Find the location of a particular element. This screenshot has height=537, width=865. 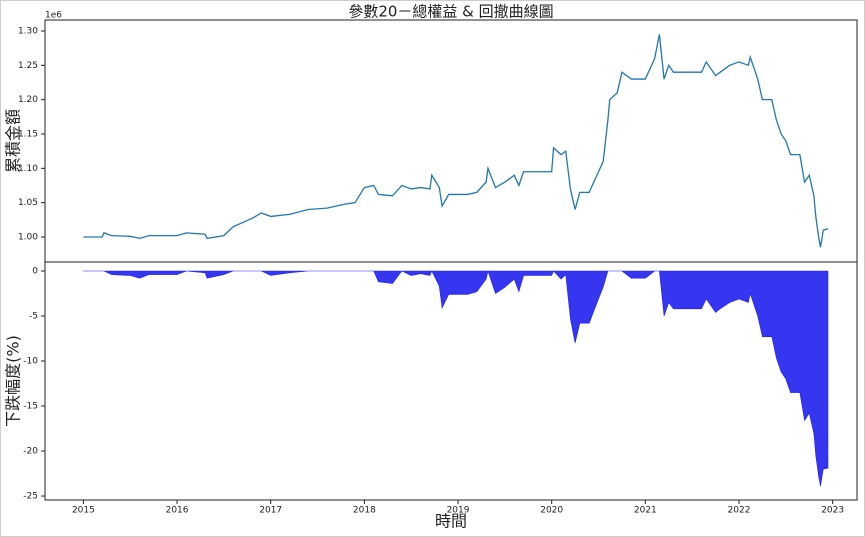

y-tick-label: 1.10 is located at coordinates (28, 169).